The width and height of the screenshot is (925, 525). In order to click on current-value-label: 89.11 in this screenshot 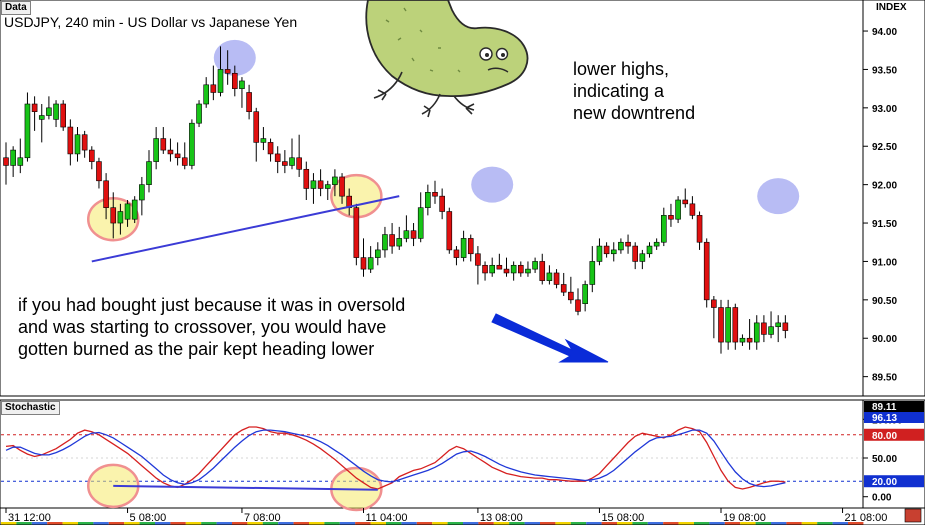, I will do `click(884, 407)`.